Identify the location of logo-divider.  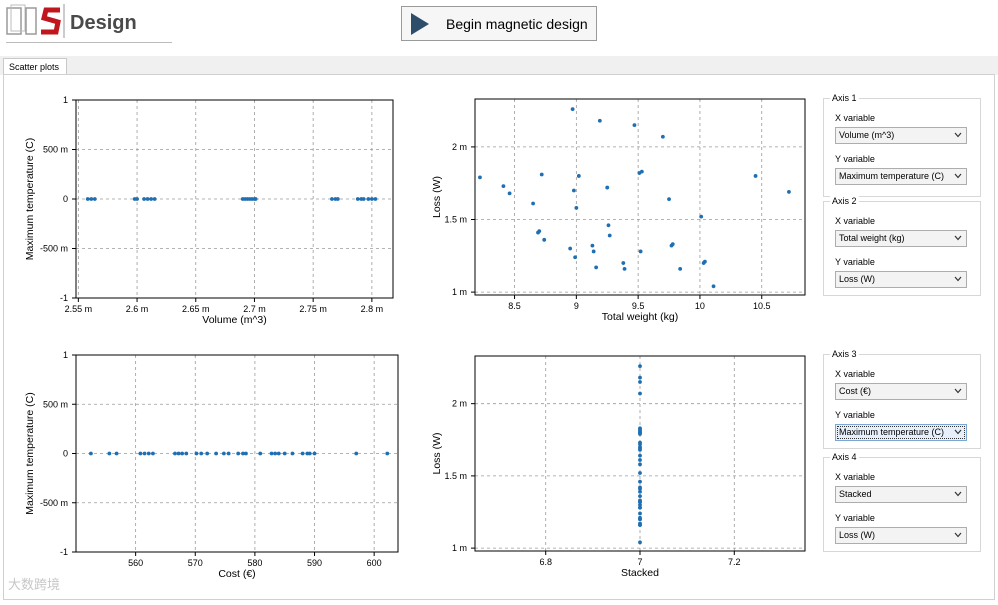
(89, 42).